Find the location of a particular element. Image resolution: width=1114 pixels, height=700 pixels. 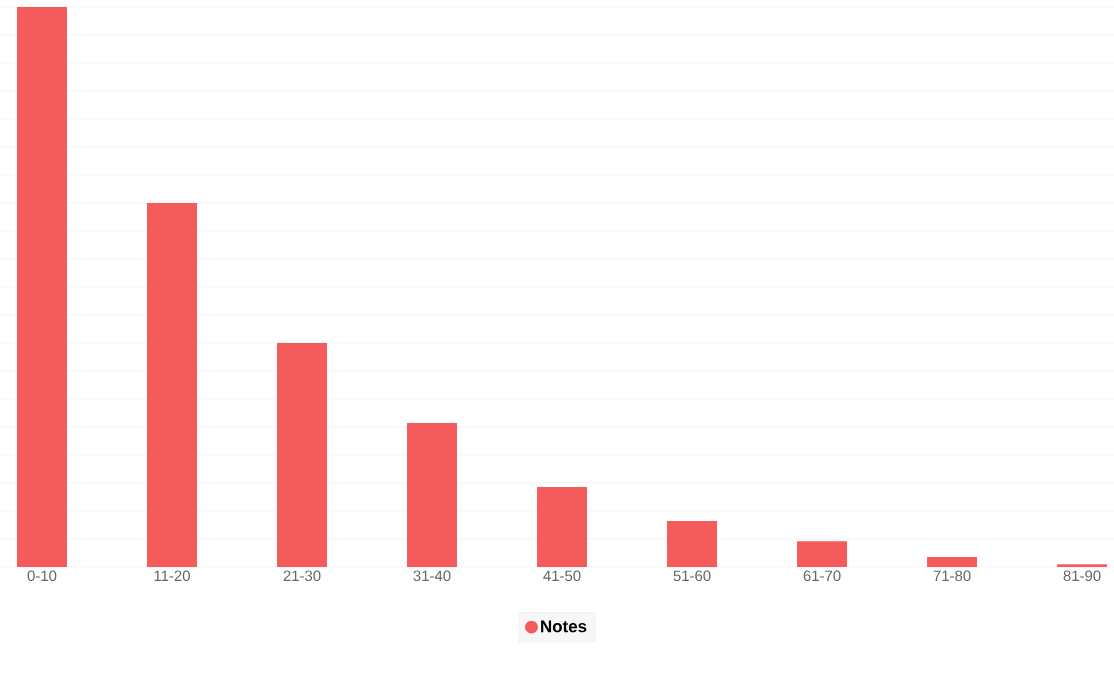

x-tick-label: 51-60 is located at coordinates (692, 576).